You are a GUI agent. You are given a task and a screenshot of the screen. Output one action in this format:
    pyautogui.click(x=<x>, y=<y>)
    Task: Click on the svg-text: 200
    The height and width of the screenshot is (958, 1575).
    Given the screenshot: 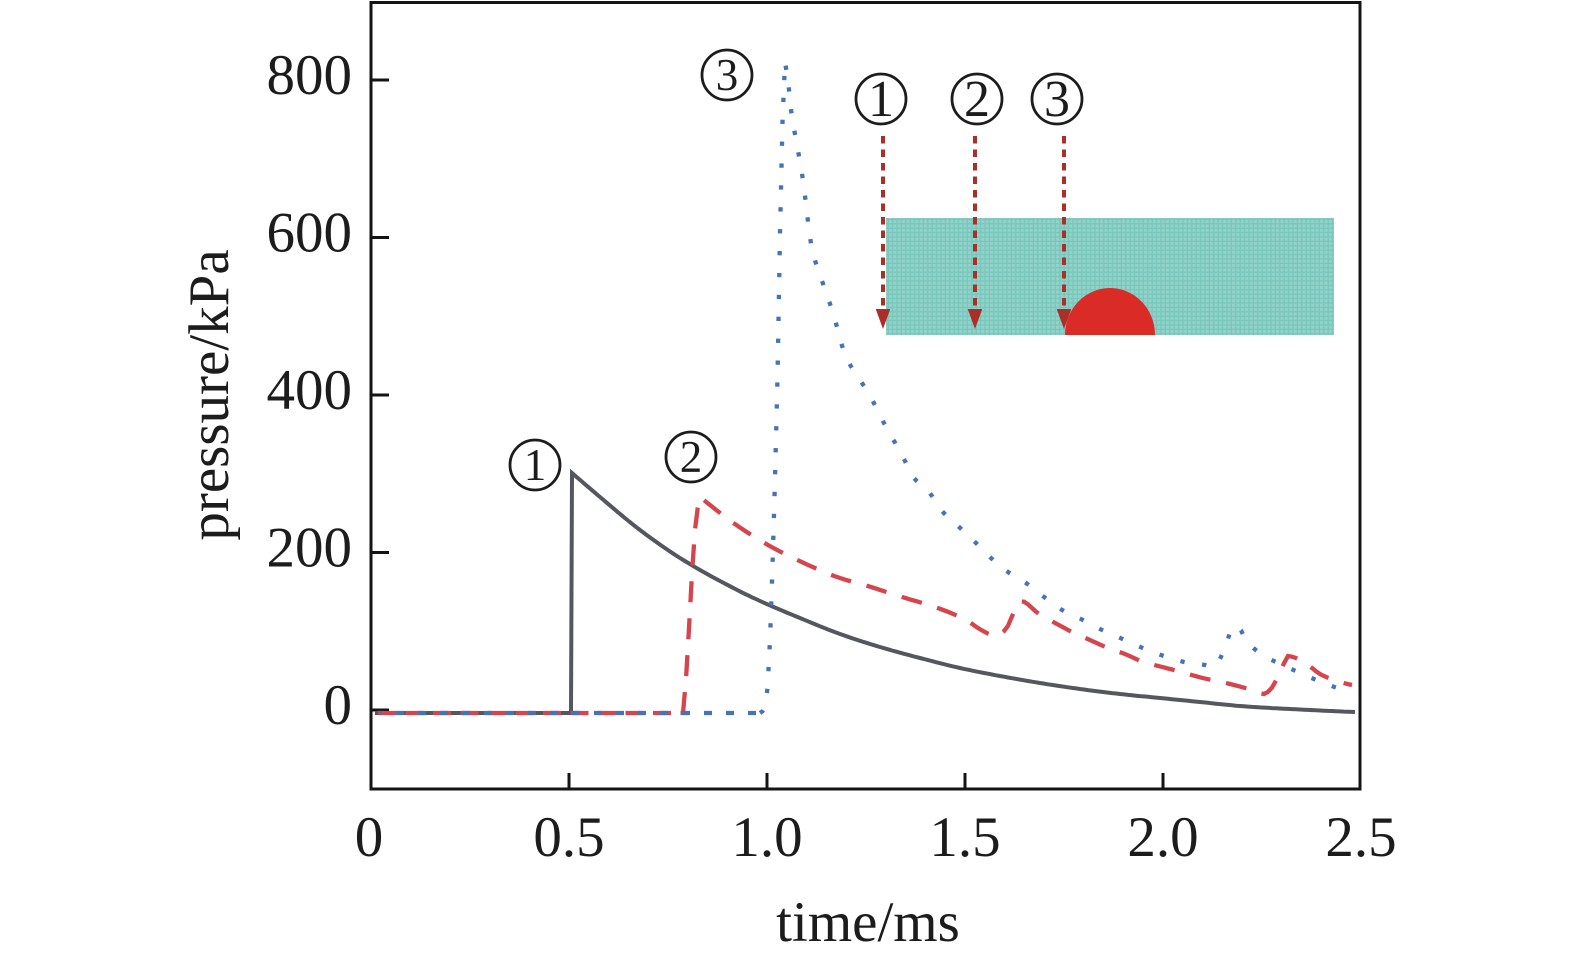 What is the action you would take?
    pyautogui.click(x=310, y=548)
    